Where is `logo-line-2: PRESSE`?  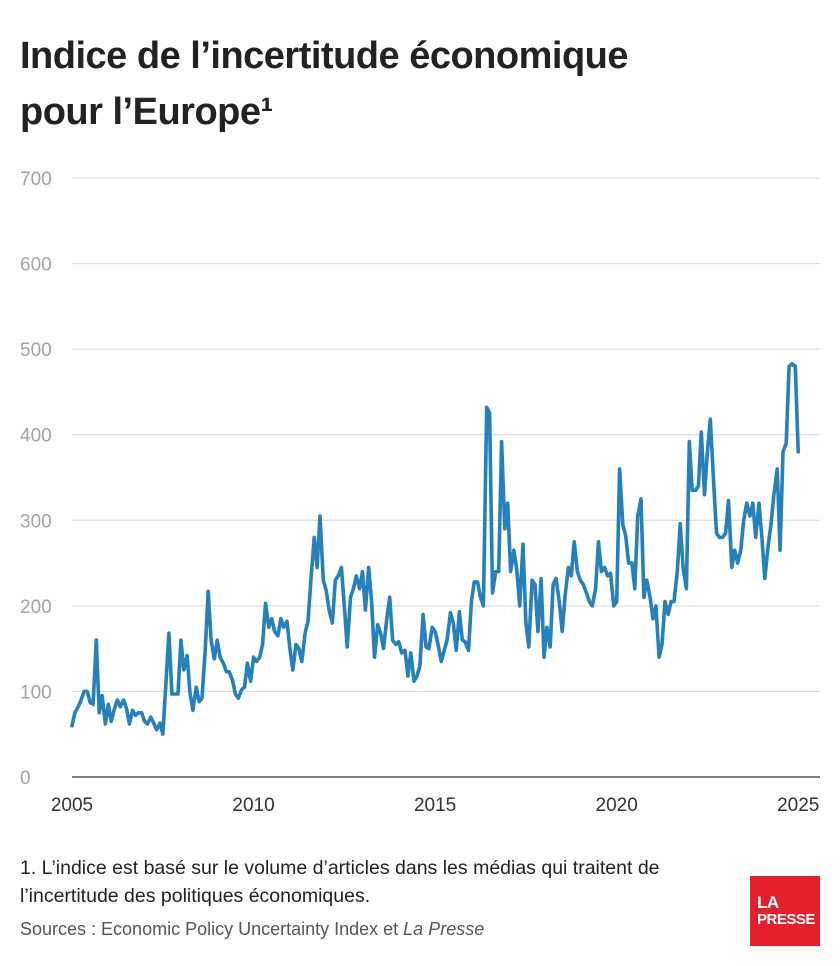 logo-line-2: PRESSE is located at coordinates (786, 919).